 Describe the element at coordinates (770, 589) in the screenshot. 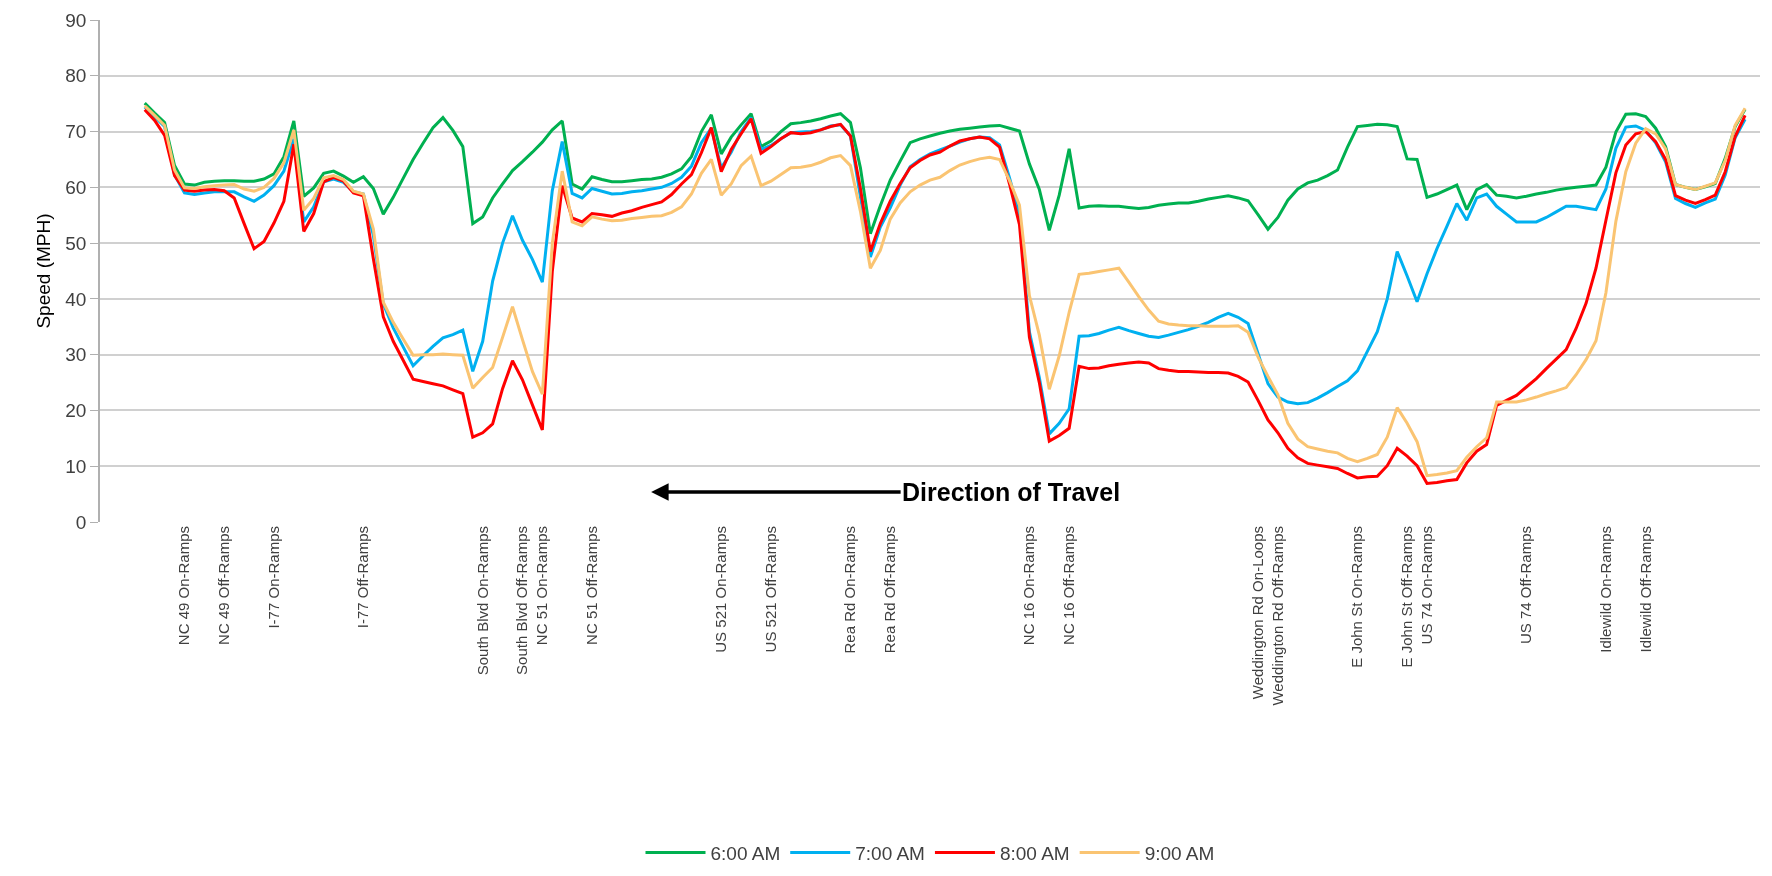

I see `x-tick-label: US 521 Off-Ramps` at that location.